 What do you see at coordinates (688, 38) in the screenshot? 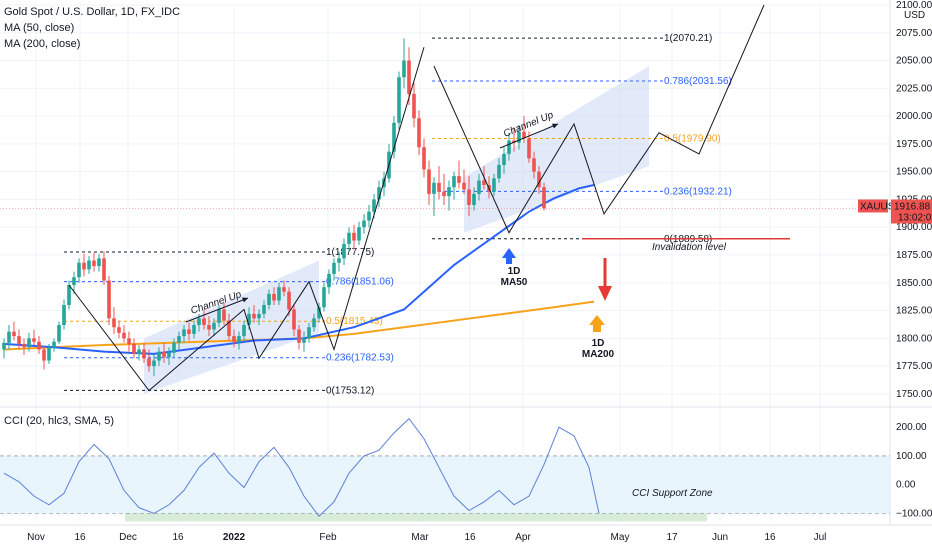
I see `fib-upper-label: 1(2070.21)` at bounding box center [688, 38].